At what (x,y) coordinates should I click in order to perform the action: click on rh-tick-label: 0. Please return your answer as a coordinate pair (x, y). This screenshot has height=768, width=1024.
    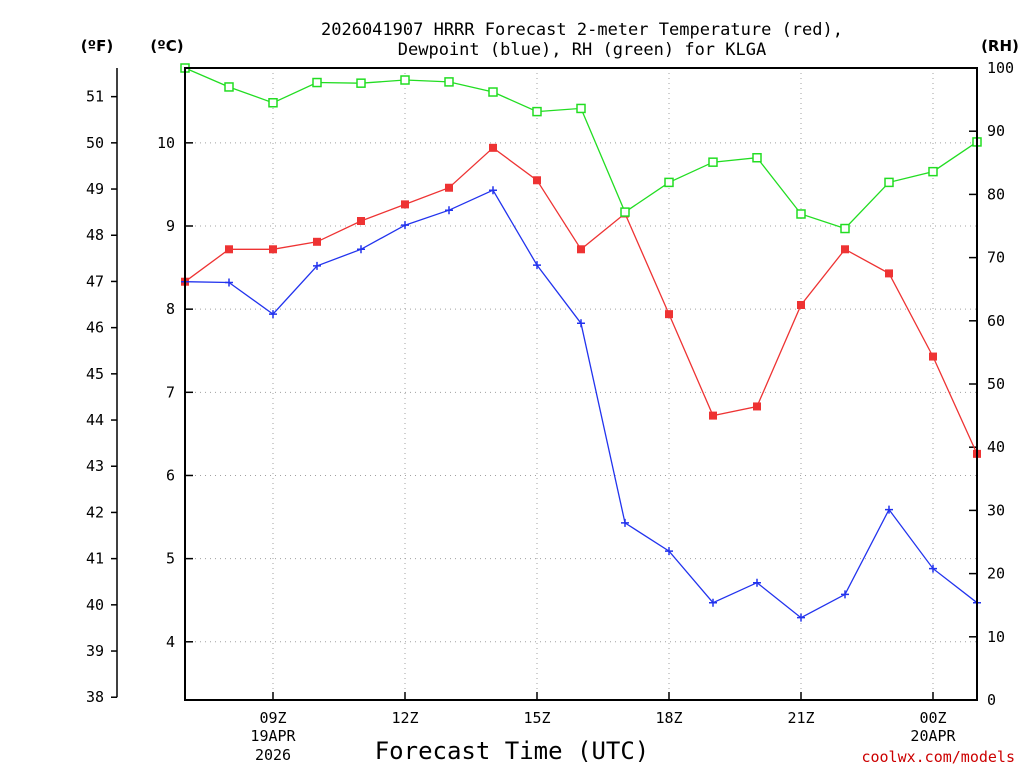
    Looking at the image, I should click on (991, 700).